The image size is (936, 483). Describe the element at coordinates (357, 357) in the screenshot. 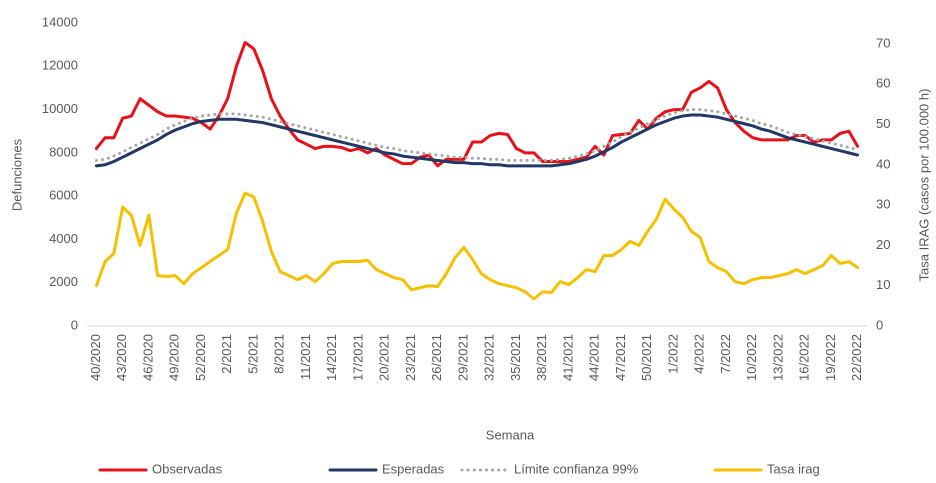

I see `x-tick-label: 17/2021` at that location.